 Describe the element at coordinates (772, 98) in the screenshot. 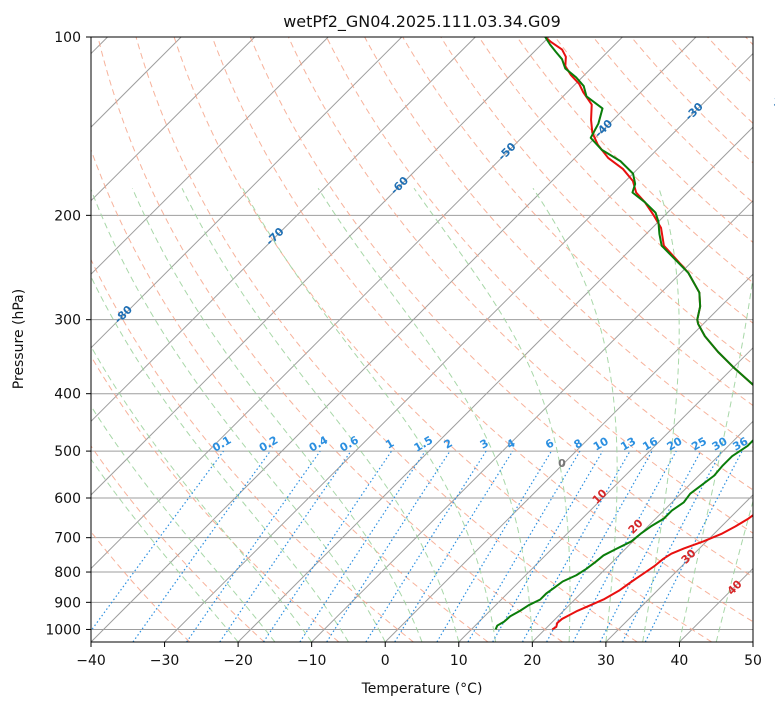

I see `isotherm-label: -20` at that location.